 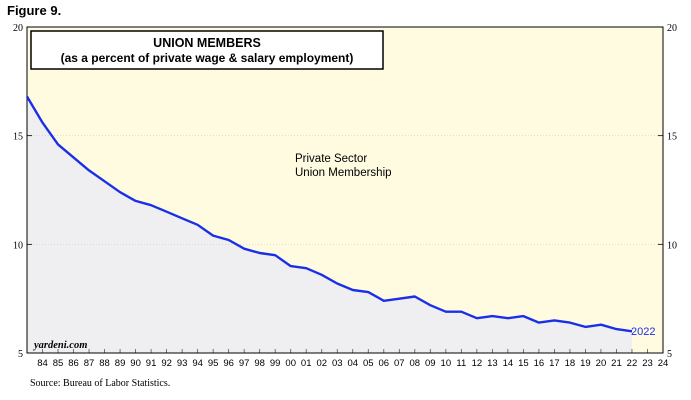 What do you see at coordinates (570, 363) in the screenshot?
I see `x-tick-label: 18` at bounding box center [570, 363].